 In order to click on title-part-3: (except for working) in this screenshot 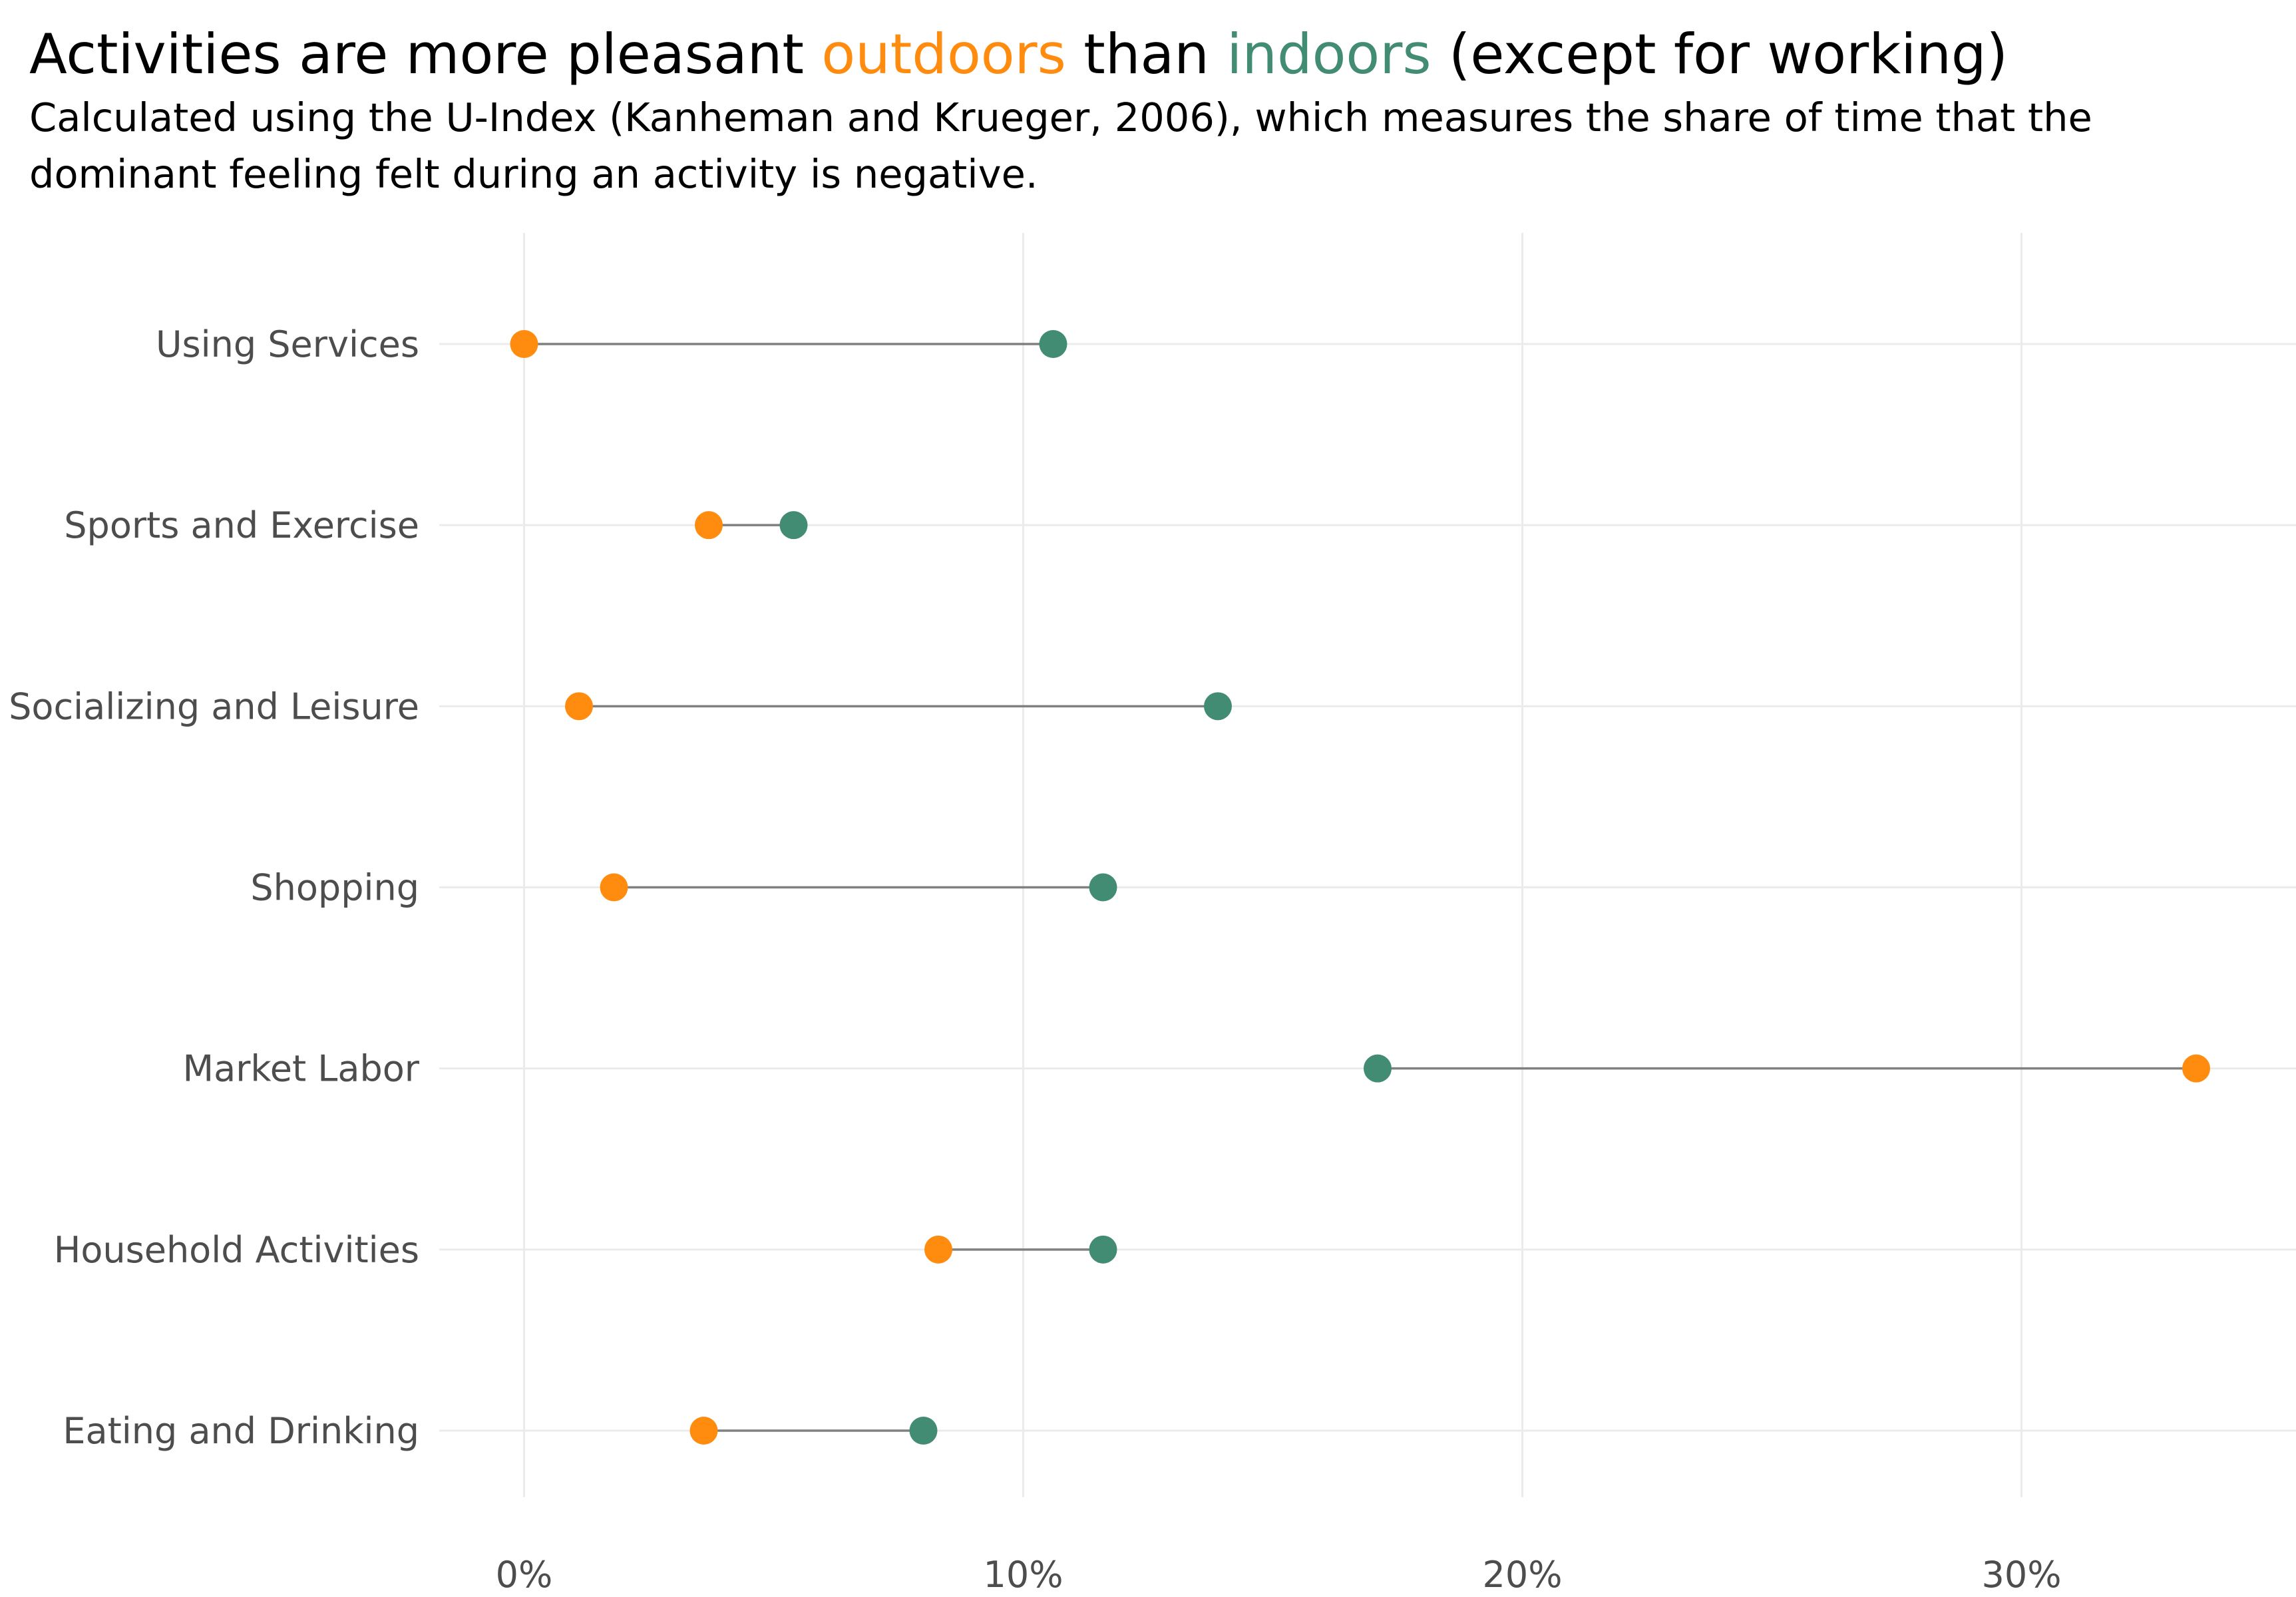, I will do `click(1720, 54)`.